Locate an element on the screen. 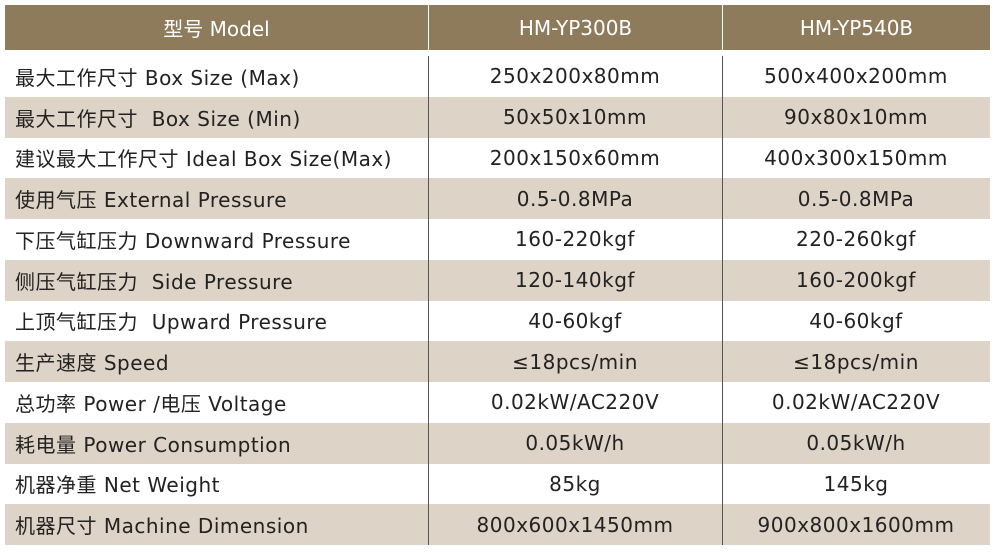  label-cell: 总功率 Power /电压 Voltage is located at coordinates (151, 403).